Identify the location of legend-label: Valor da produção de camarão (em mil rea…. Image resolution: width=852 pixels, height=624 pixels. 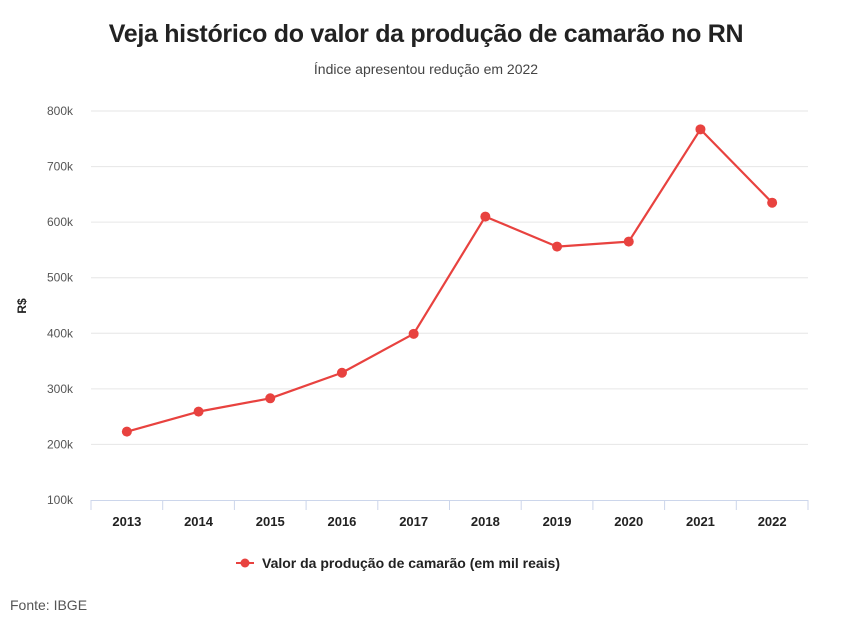
(411, 563).